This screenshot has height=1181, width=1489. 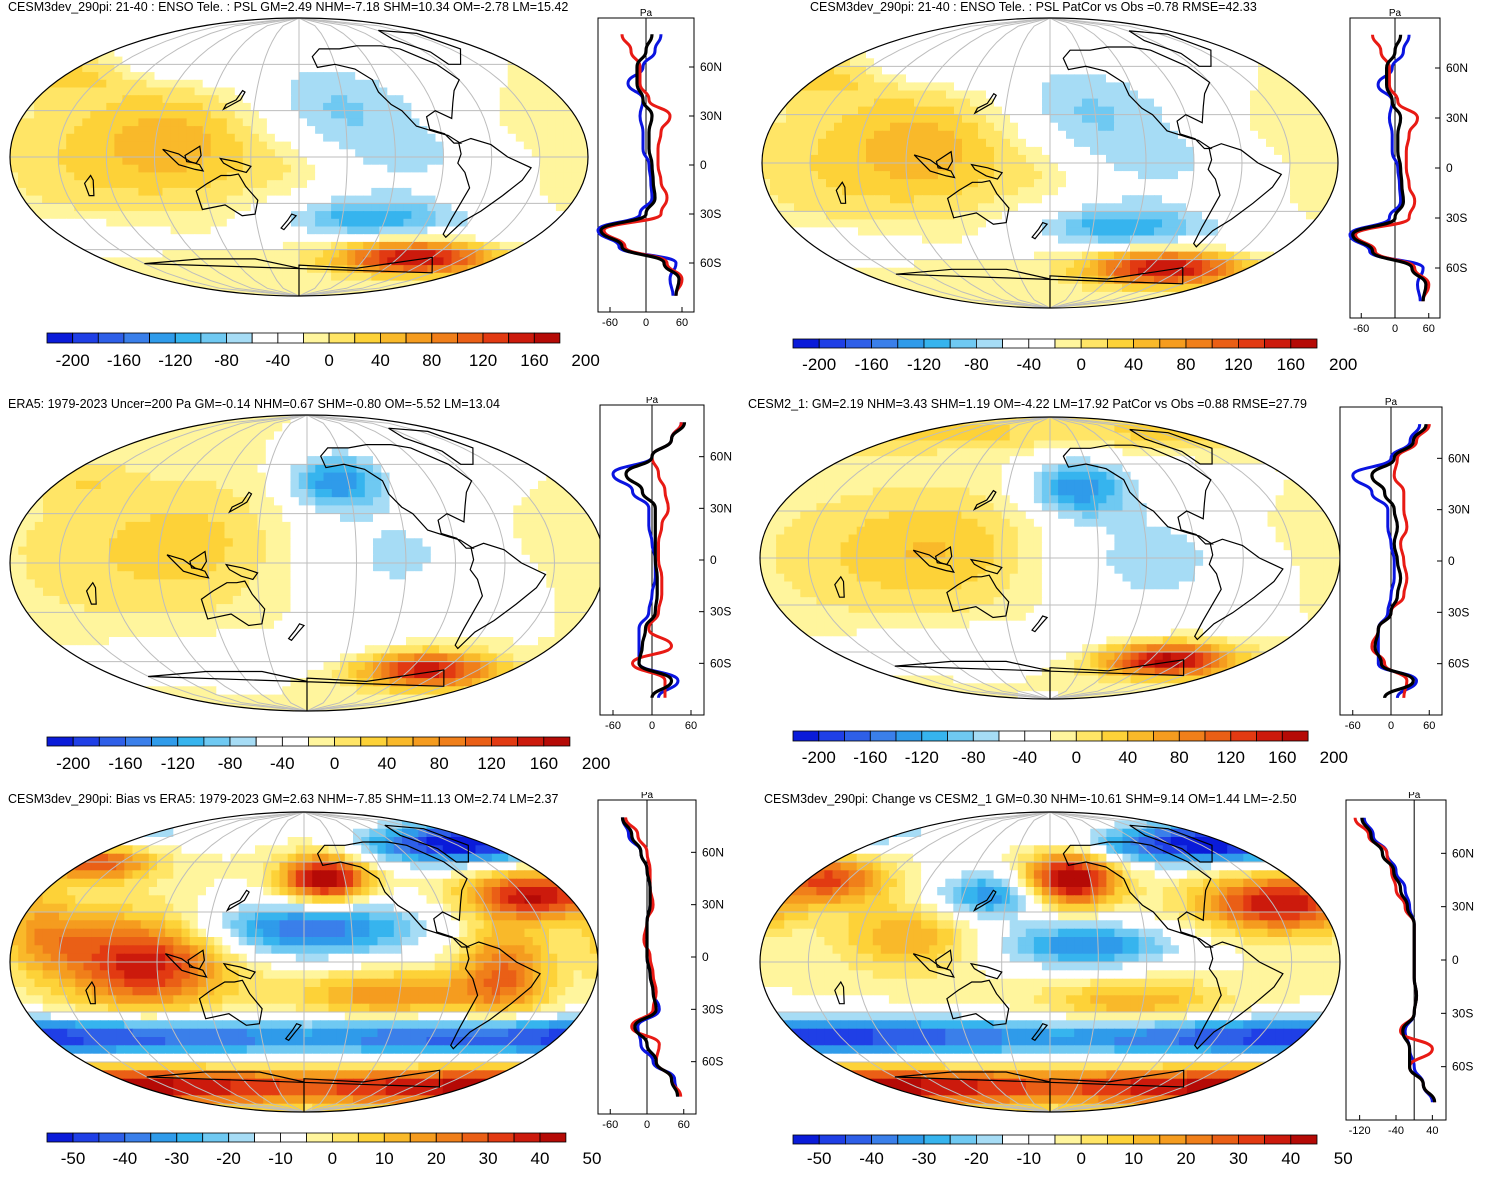 What do you see at coordinates (445, 338) in the screenshot?
I see `colorbar-box` at bounding box center [445, 338].